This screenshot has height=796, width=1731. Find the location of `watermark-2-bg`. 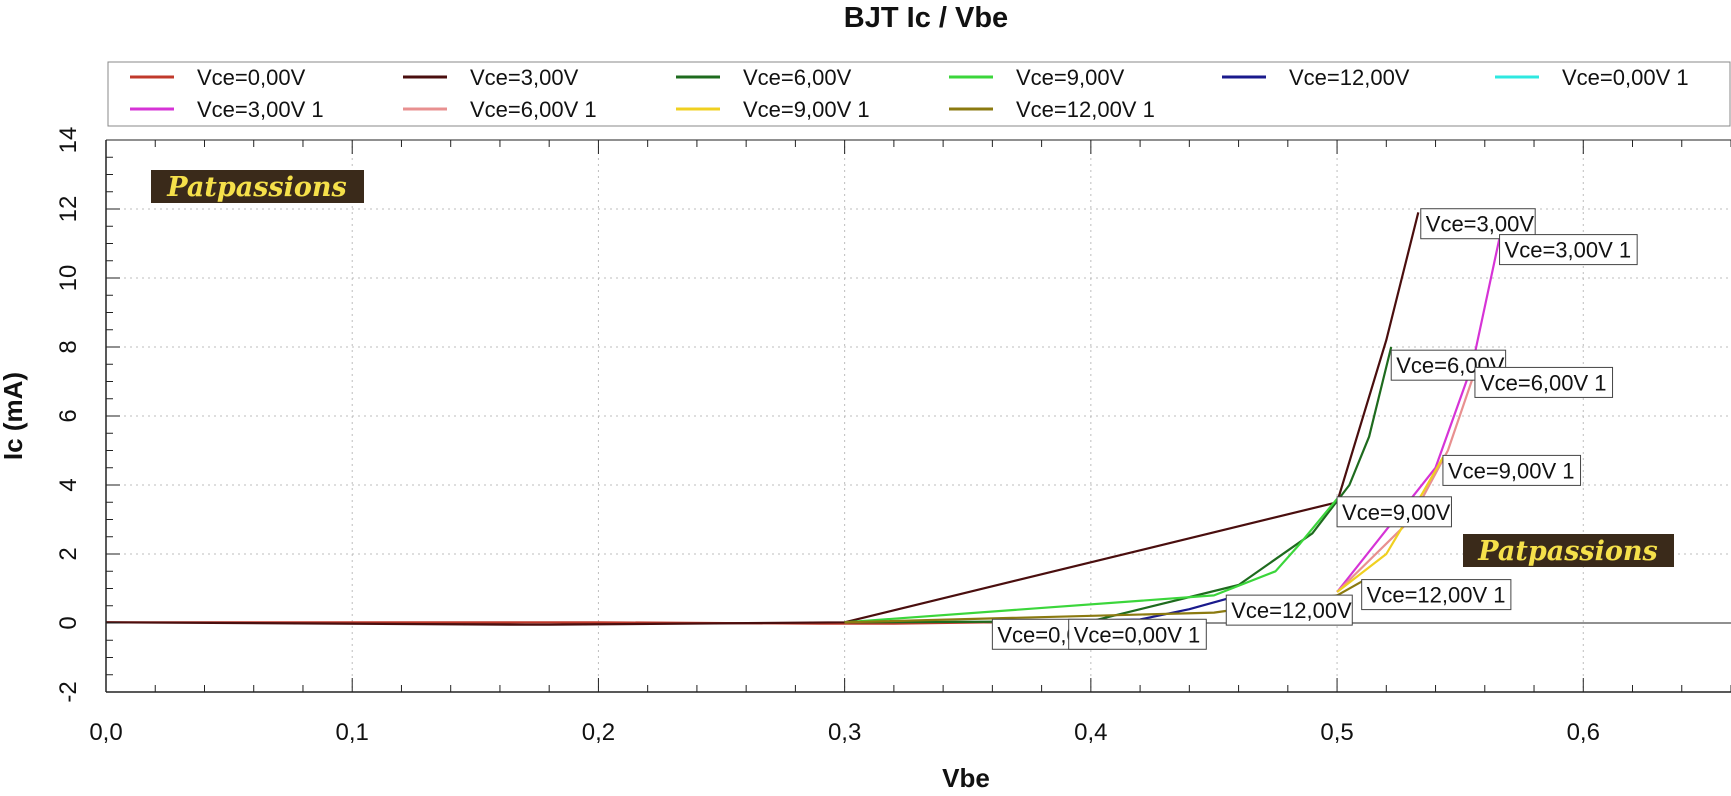

watermark-2-bg is located at coordinates (1568, 550).